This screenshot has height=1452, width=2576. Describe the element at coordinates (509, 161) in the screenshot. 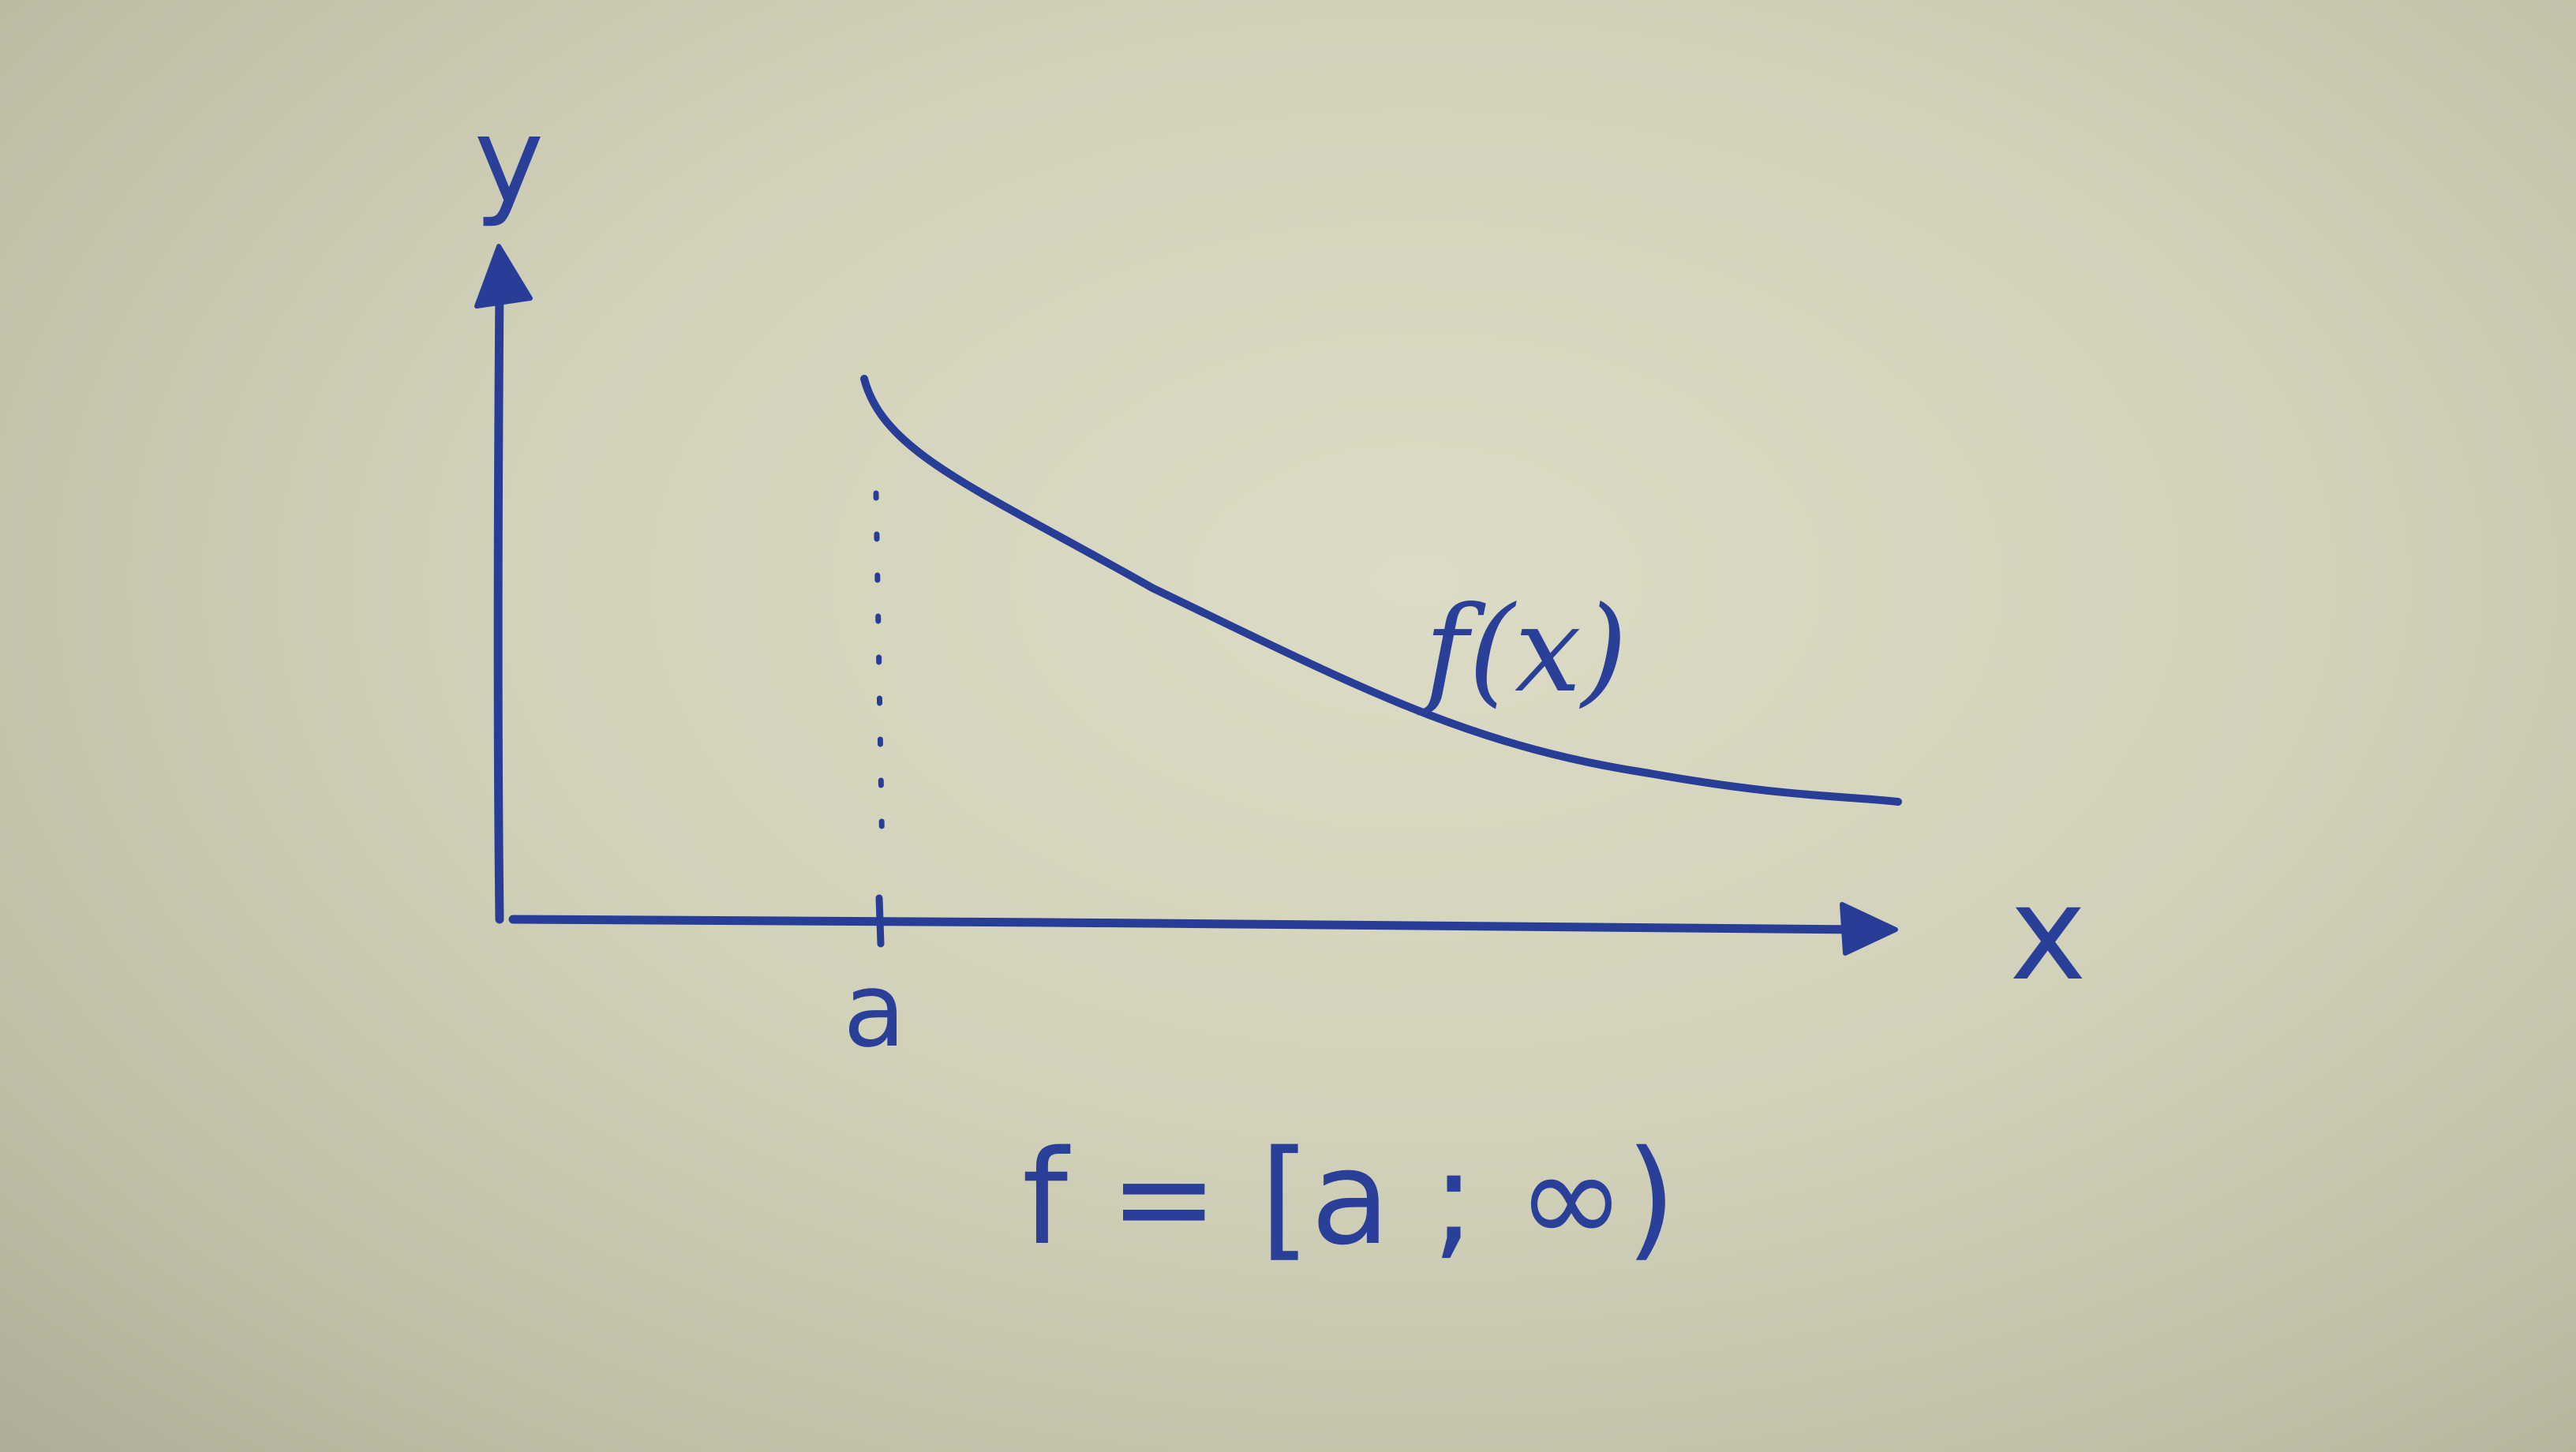

I see `y-axis-label: y` at that location.